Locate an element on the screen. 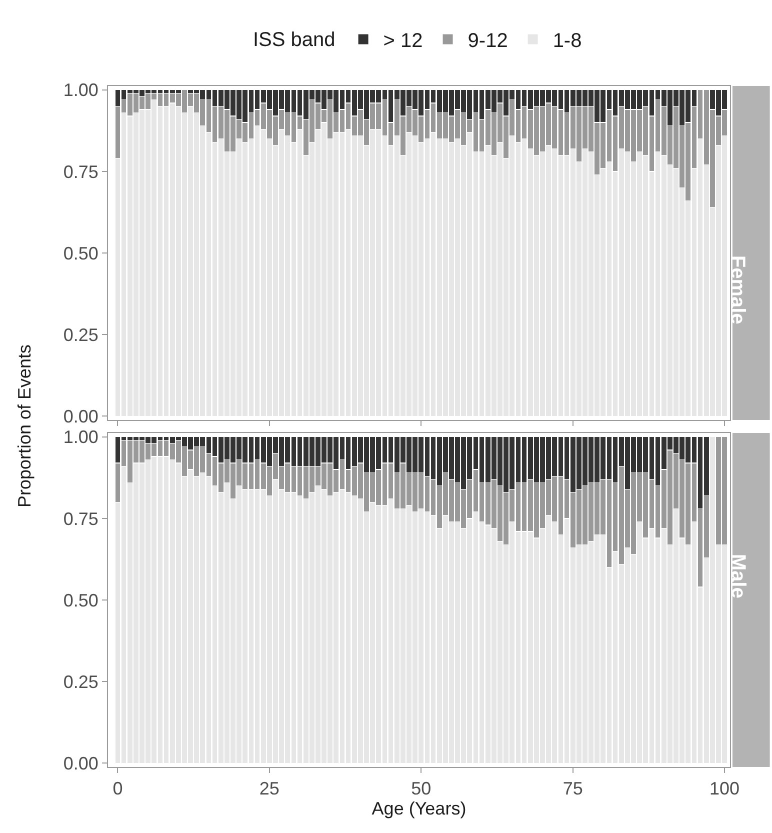 This screenshot has width=772, height=833. x-tick-label: 25 is located at coordinates (269, 788).